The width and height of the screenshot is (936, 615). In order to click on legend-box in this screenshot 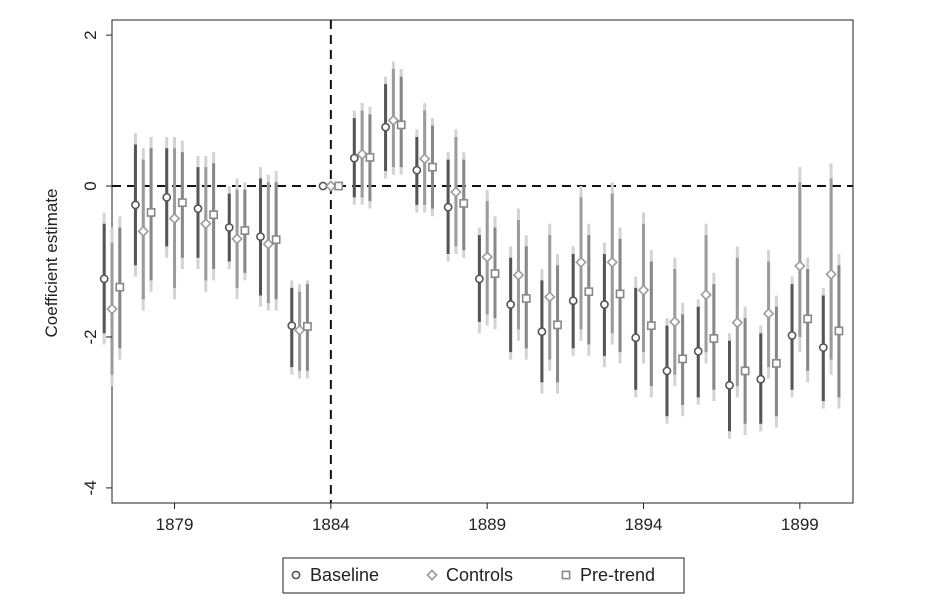, I will do `click(483, 575)`.